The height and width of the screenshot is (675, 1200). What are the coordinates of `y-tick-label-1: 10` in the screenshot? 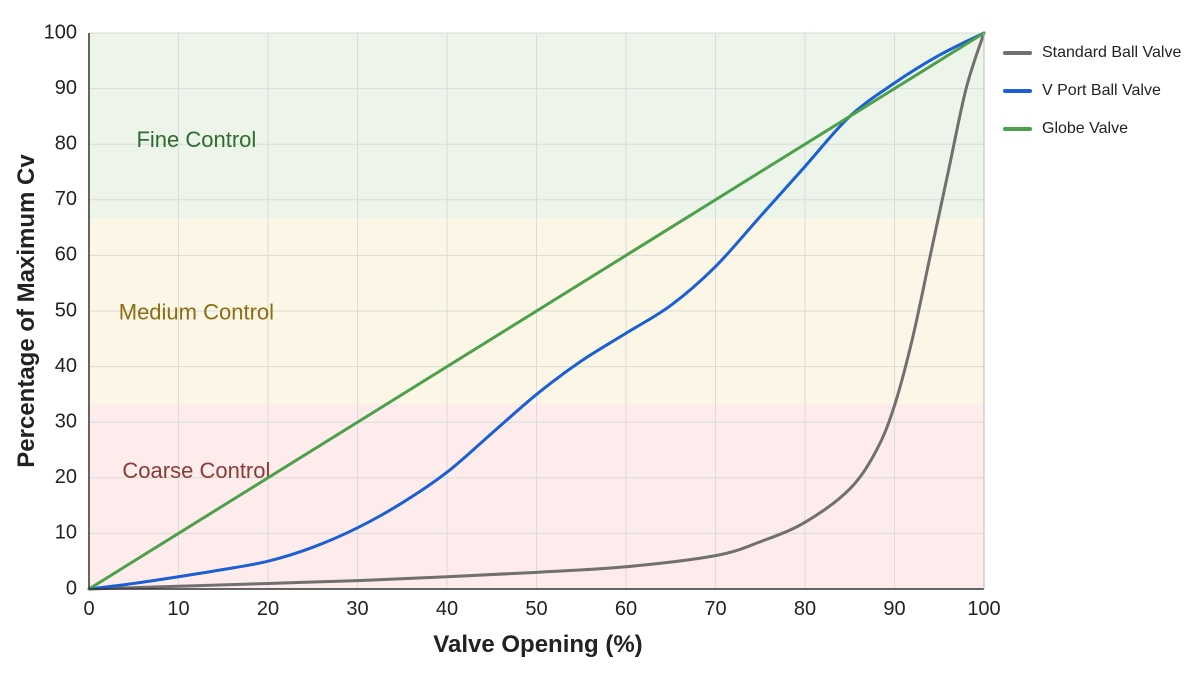 It's located at (66, 533).